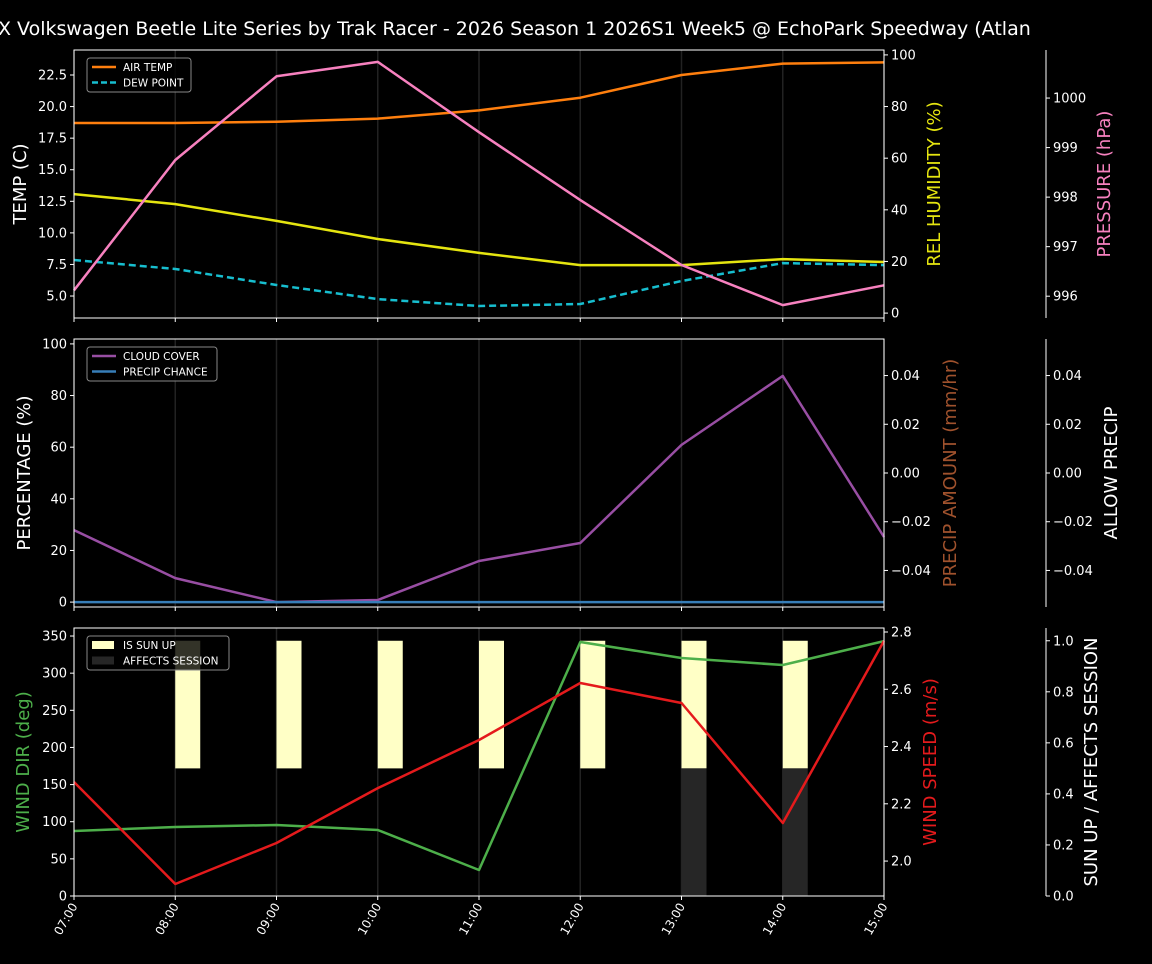 The width and height of the screenshot is (1152, 964). Describe the element at coordinates (147, 68) in the screenshot. I see `legend-label: AIR TEMP` at that location.